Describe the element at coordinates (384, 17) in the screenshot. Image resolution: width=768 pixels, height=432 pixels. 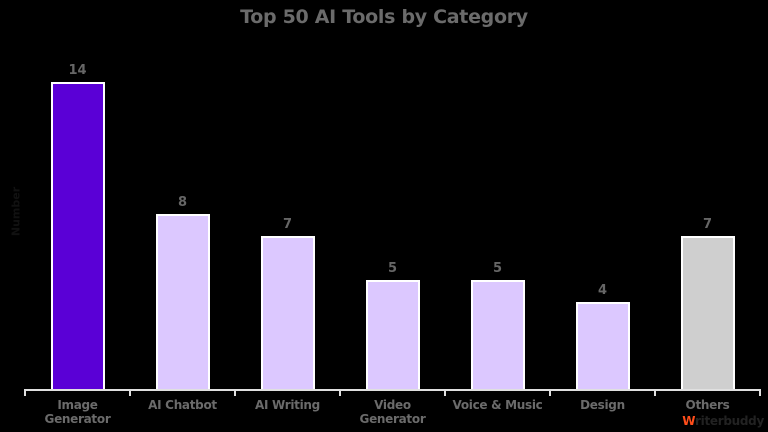
I see `chart-title: Top 50 AI Tools by Category` at that location.